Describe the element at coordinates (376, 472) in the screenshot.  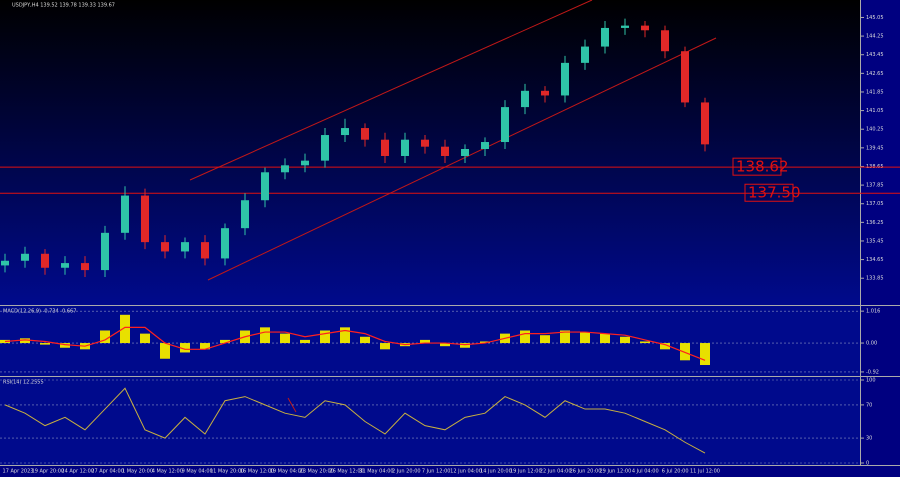
I see `x-tick-label: 31 May 04:00` at that location.